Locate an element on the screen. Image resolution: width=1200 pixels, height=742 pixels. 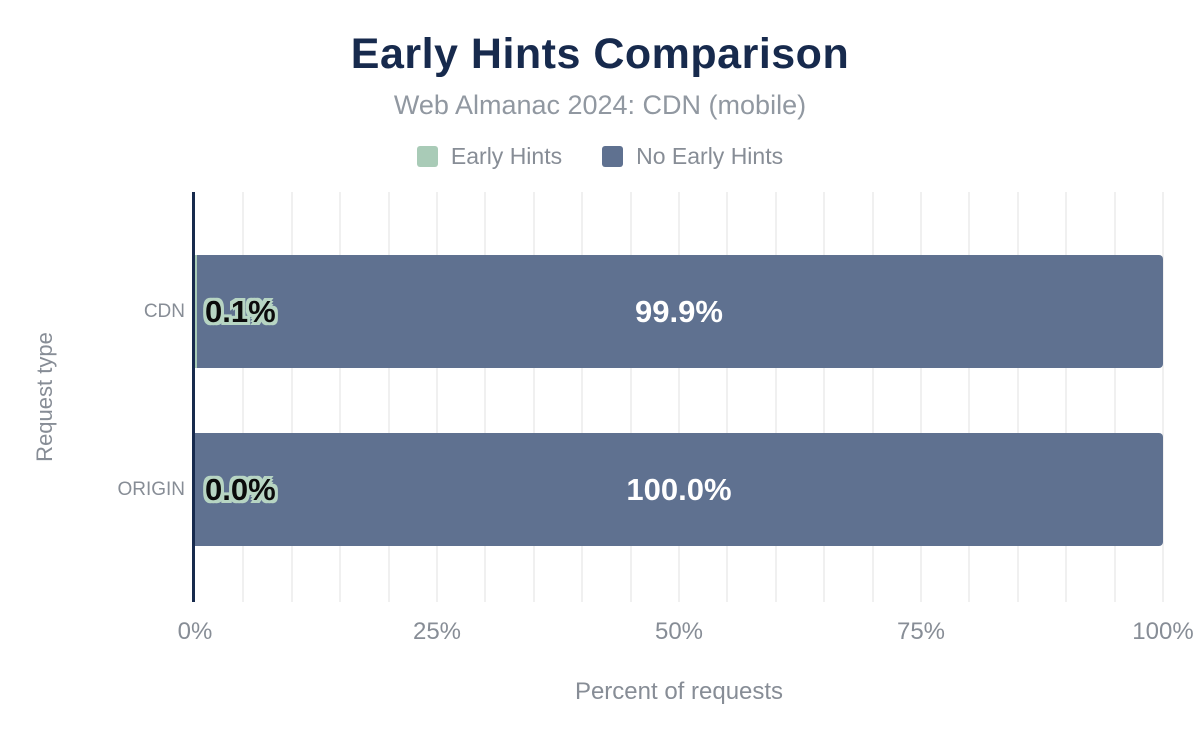
legend-label: Early Hints is located at coordinates (506, 156).